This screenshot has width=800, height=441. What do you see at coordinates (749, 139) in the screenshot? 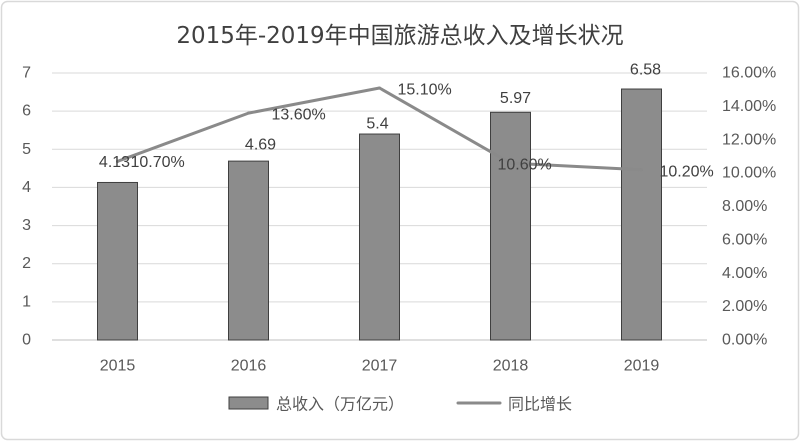
I see `right-axis-tick-label: 12.00%` at bounding box center [749, 139].